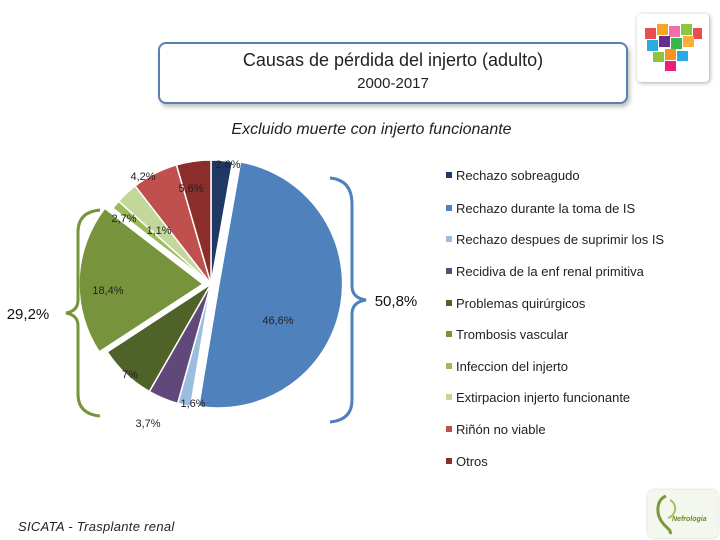 Image resolution: width=720 pixels, height=540 pixels. What do you see at coordinates (550, 271) in the screenshot?
I see `legend-label: Recidiva de la enf renal primitiva` at bounding box center [550, 271].